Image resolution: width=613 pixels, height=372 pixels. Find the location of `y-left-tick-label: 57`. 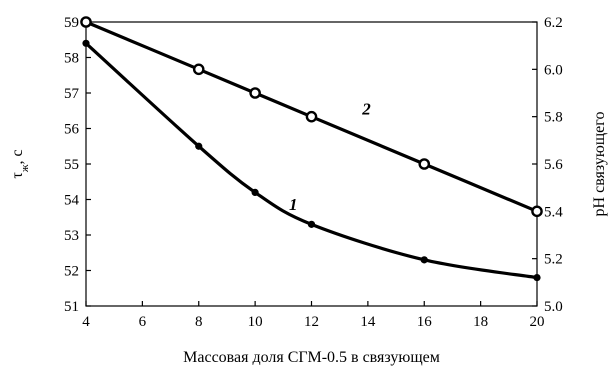

y-left-tick-label: 57 is located at coordinates (72, 94).